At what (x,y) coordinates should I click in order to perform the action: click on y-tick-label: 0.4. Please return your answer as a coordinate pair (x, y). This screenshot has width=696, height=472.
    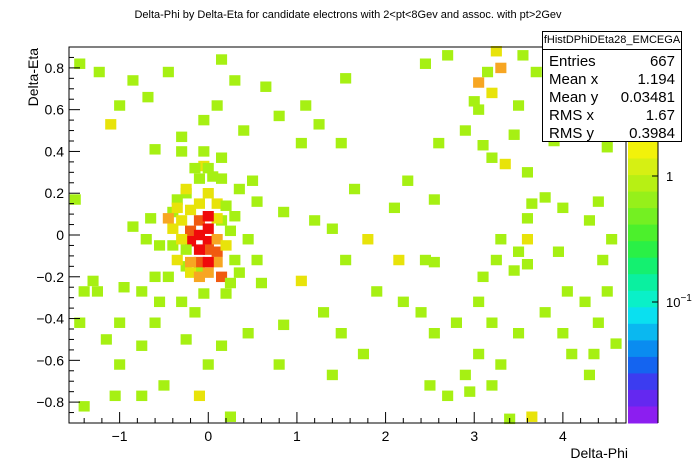
    Looking at the image, I should click on (55, 151).